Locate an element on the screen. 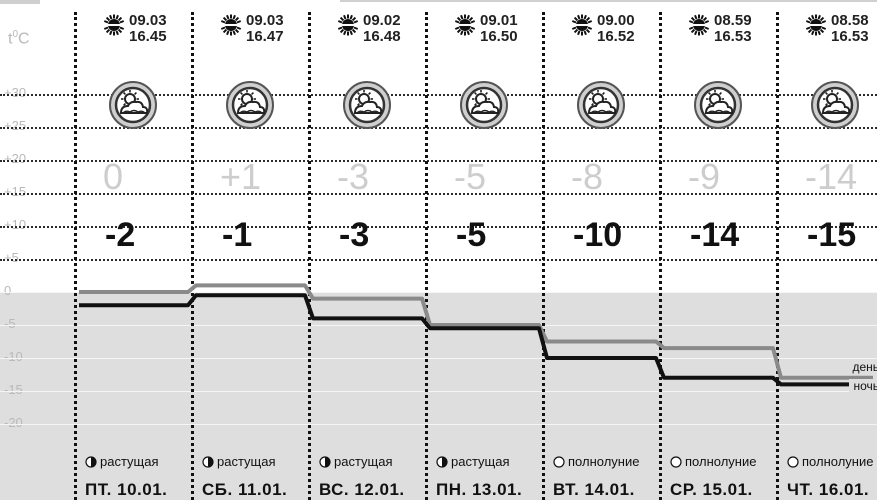  y-tick-label: -20 is located at coordinates (13, 422).